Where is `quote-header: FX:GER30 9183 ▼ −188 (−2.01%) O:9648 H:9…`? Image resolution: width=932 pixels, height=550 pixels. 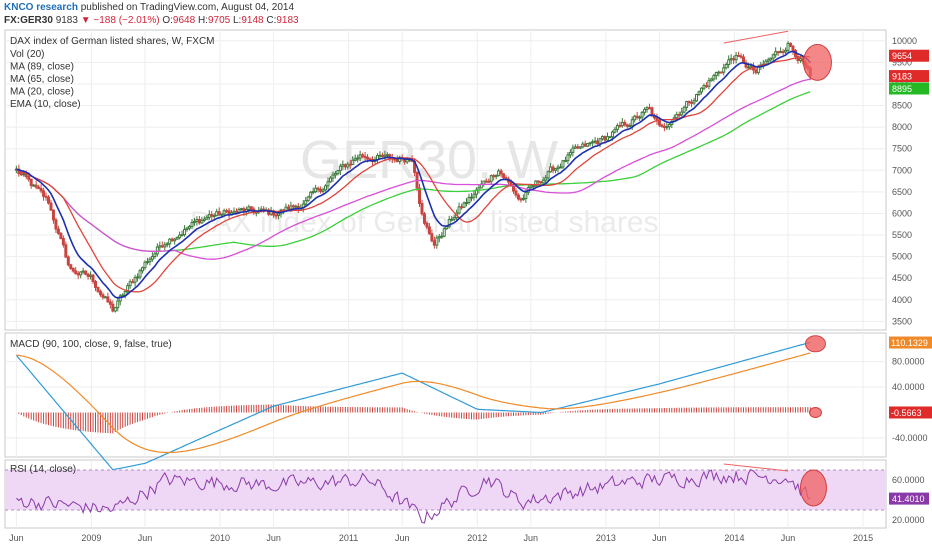
quote-header: FX:GER30 9183 ▼ −188 (−2.01%) O:9648 H:9… is located at coordinates (151, 20).